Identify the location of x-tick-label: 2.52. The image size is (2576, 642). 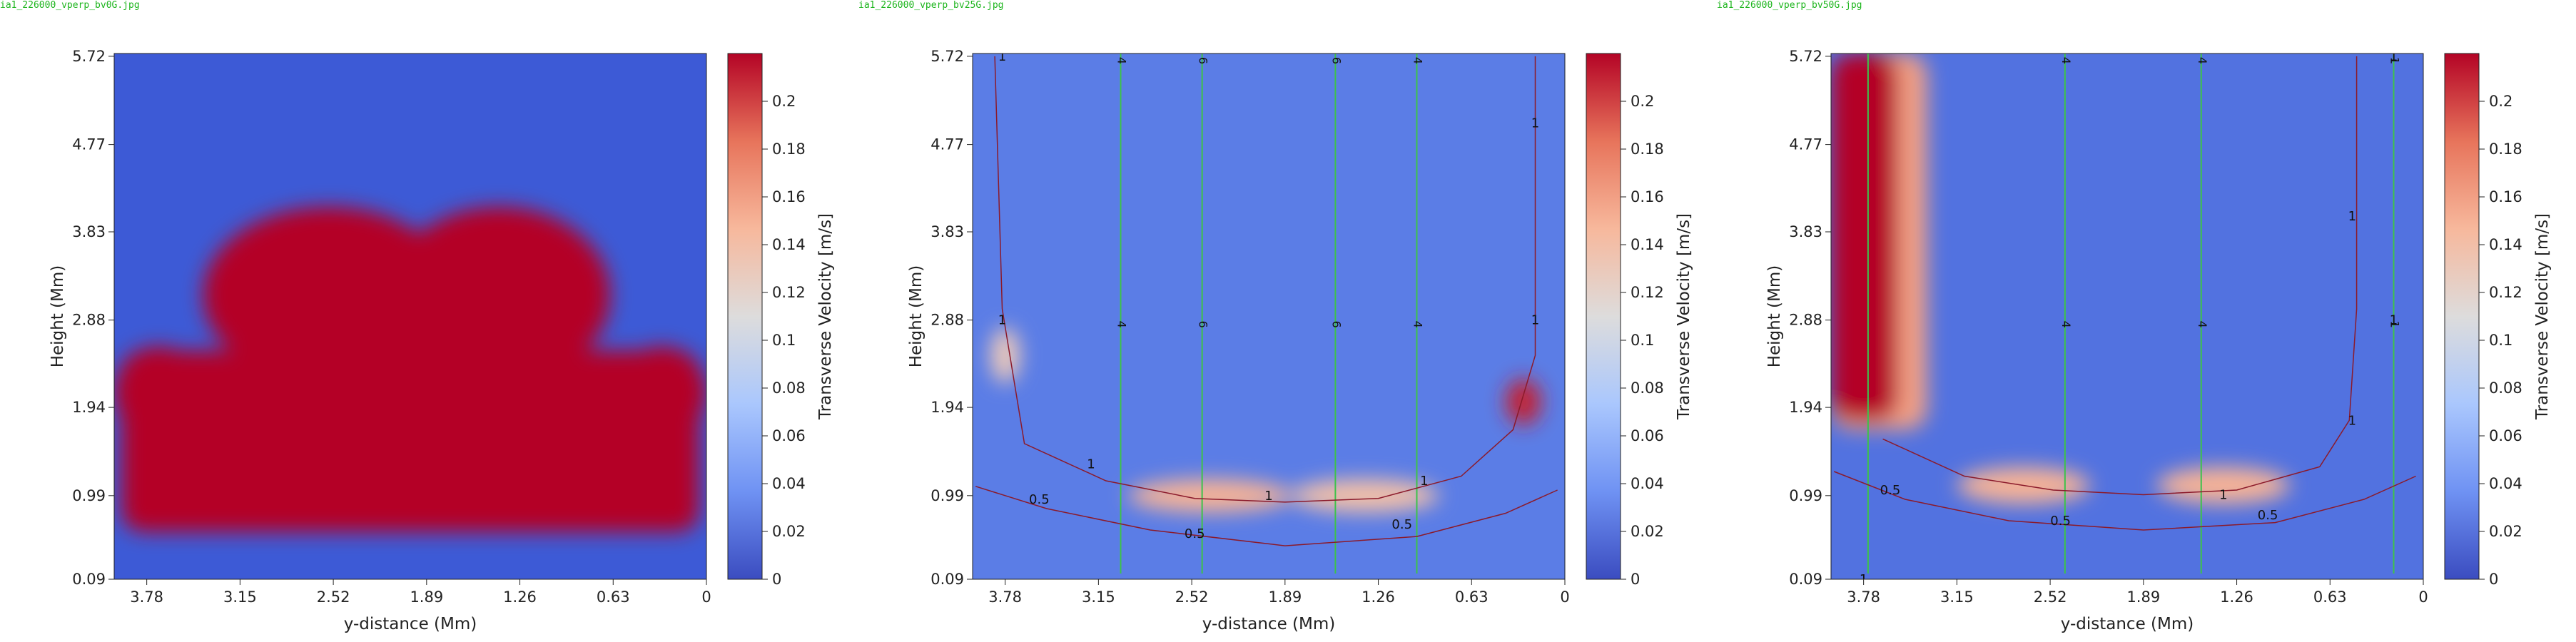
(1192, 597).